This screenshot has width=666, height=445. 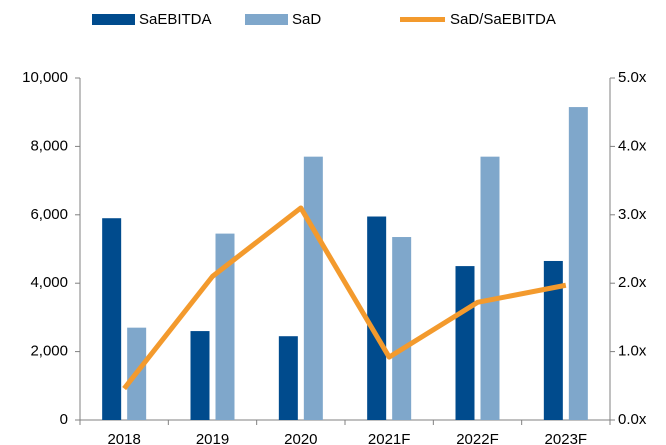 I want to click on y-tick-label: 10,000, so click(x=45, y=77).